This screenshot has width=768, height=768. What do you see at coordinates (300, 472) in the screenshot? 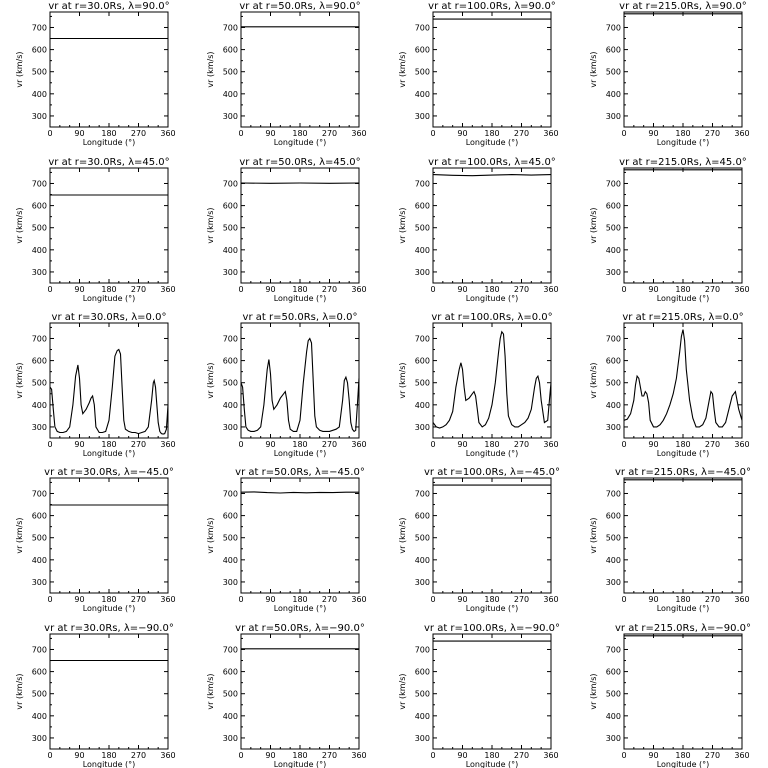
I see `panel-title: vr at r=50.0Rs, λ=−45.0°` at bounding box center [300, 472].